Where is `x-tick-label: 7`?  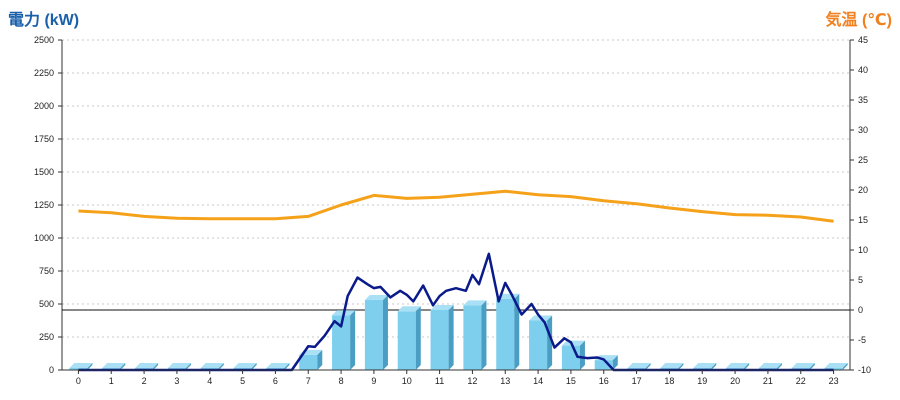
x-tick-label: 7 is located at coordinates (308, 381).